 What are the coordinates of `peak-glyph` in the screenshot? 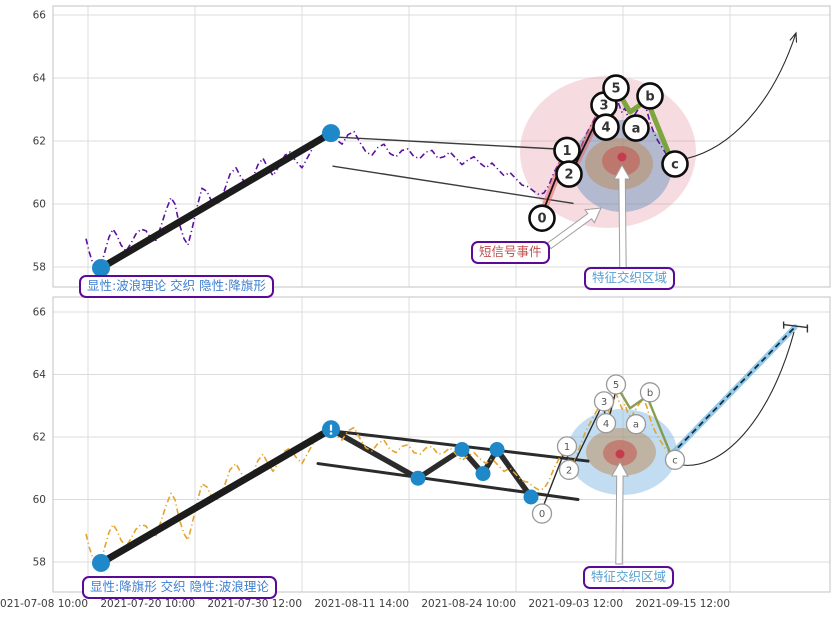 It's located at (331, 427).